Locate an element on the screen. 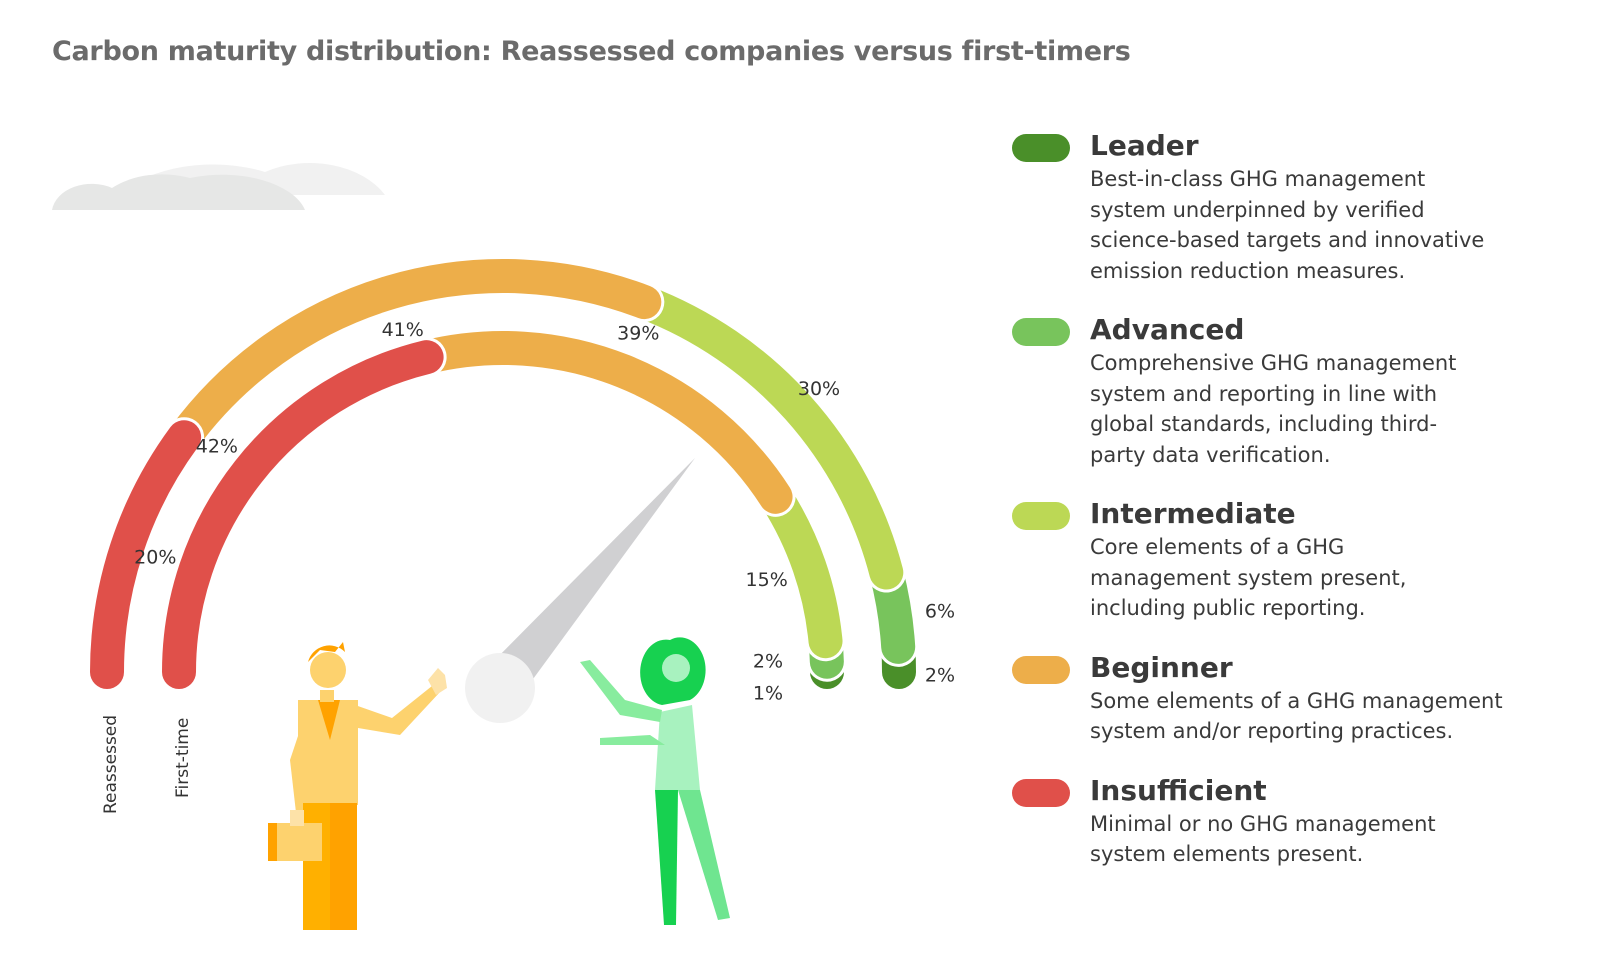  arc-border is located at coordinates (765, 437).